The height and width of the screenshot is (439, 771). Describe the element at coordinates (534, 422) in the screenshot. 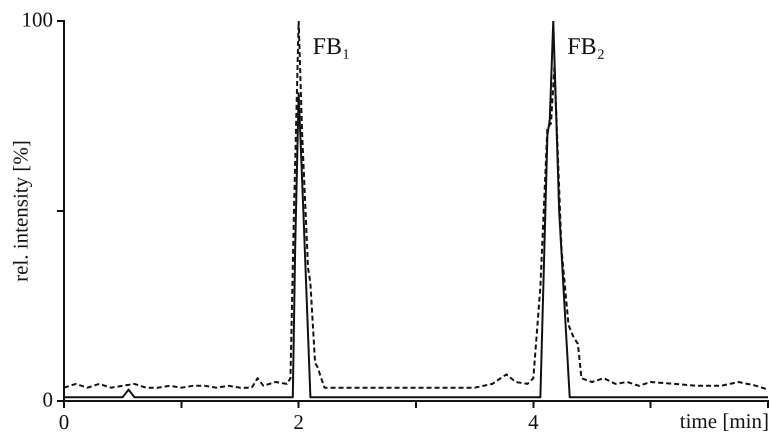

I see `x-tick-label: 4` at that location.